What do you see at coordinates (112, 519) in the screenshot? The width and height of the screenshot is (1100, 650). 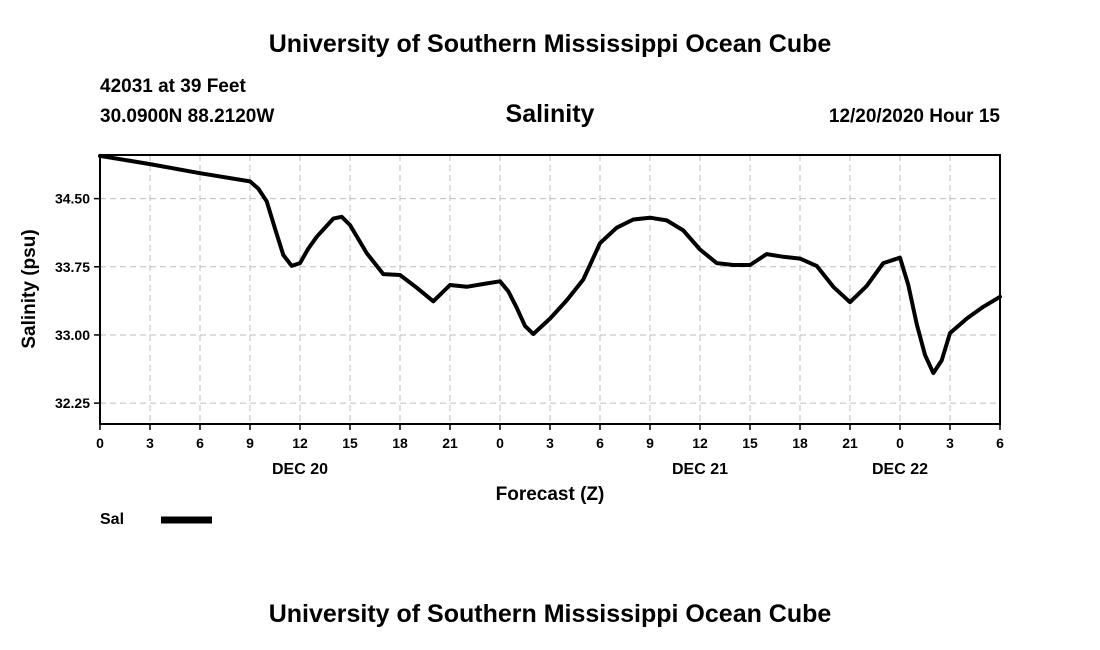 I see `legend-label-sal: Sal` at bounding box center [112, 519].